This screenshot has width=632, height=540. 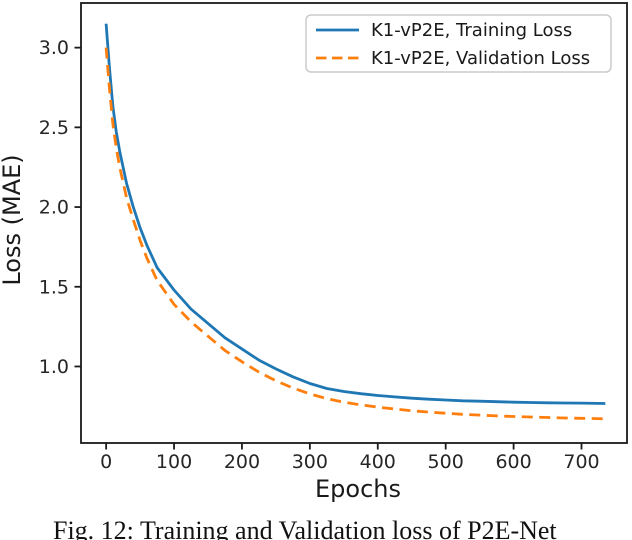 What do you see at coordinates (54, 287) in the screenshot?
I see `y-tick-label: 1.5` at bounding box center [54, 287].